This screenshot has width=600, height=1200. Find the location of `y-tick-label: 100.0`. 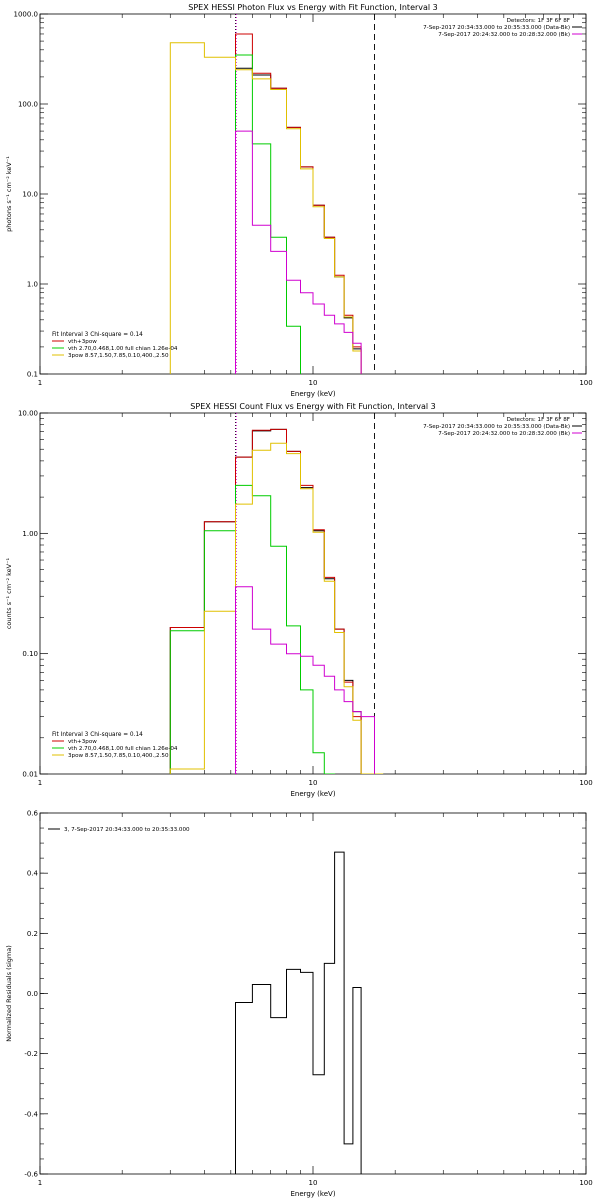

y-tick-label: 100.0 is located at coordinates (28, 105).